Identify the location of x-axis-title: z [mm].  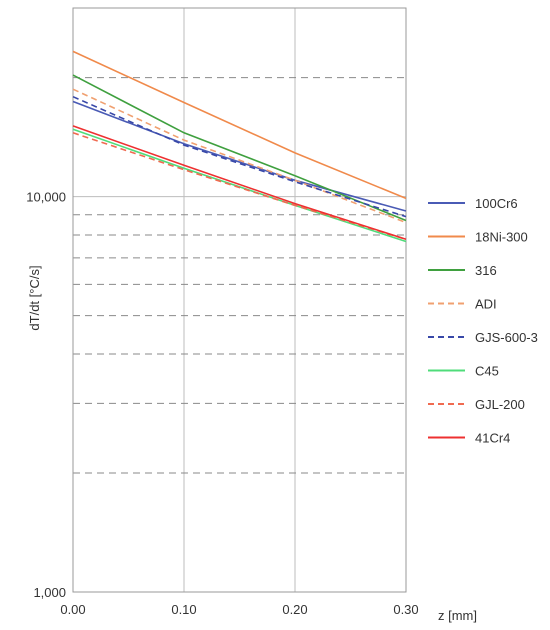
(457, 615).